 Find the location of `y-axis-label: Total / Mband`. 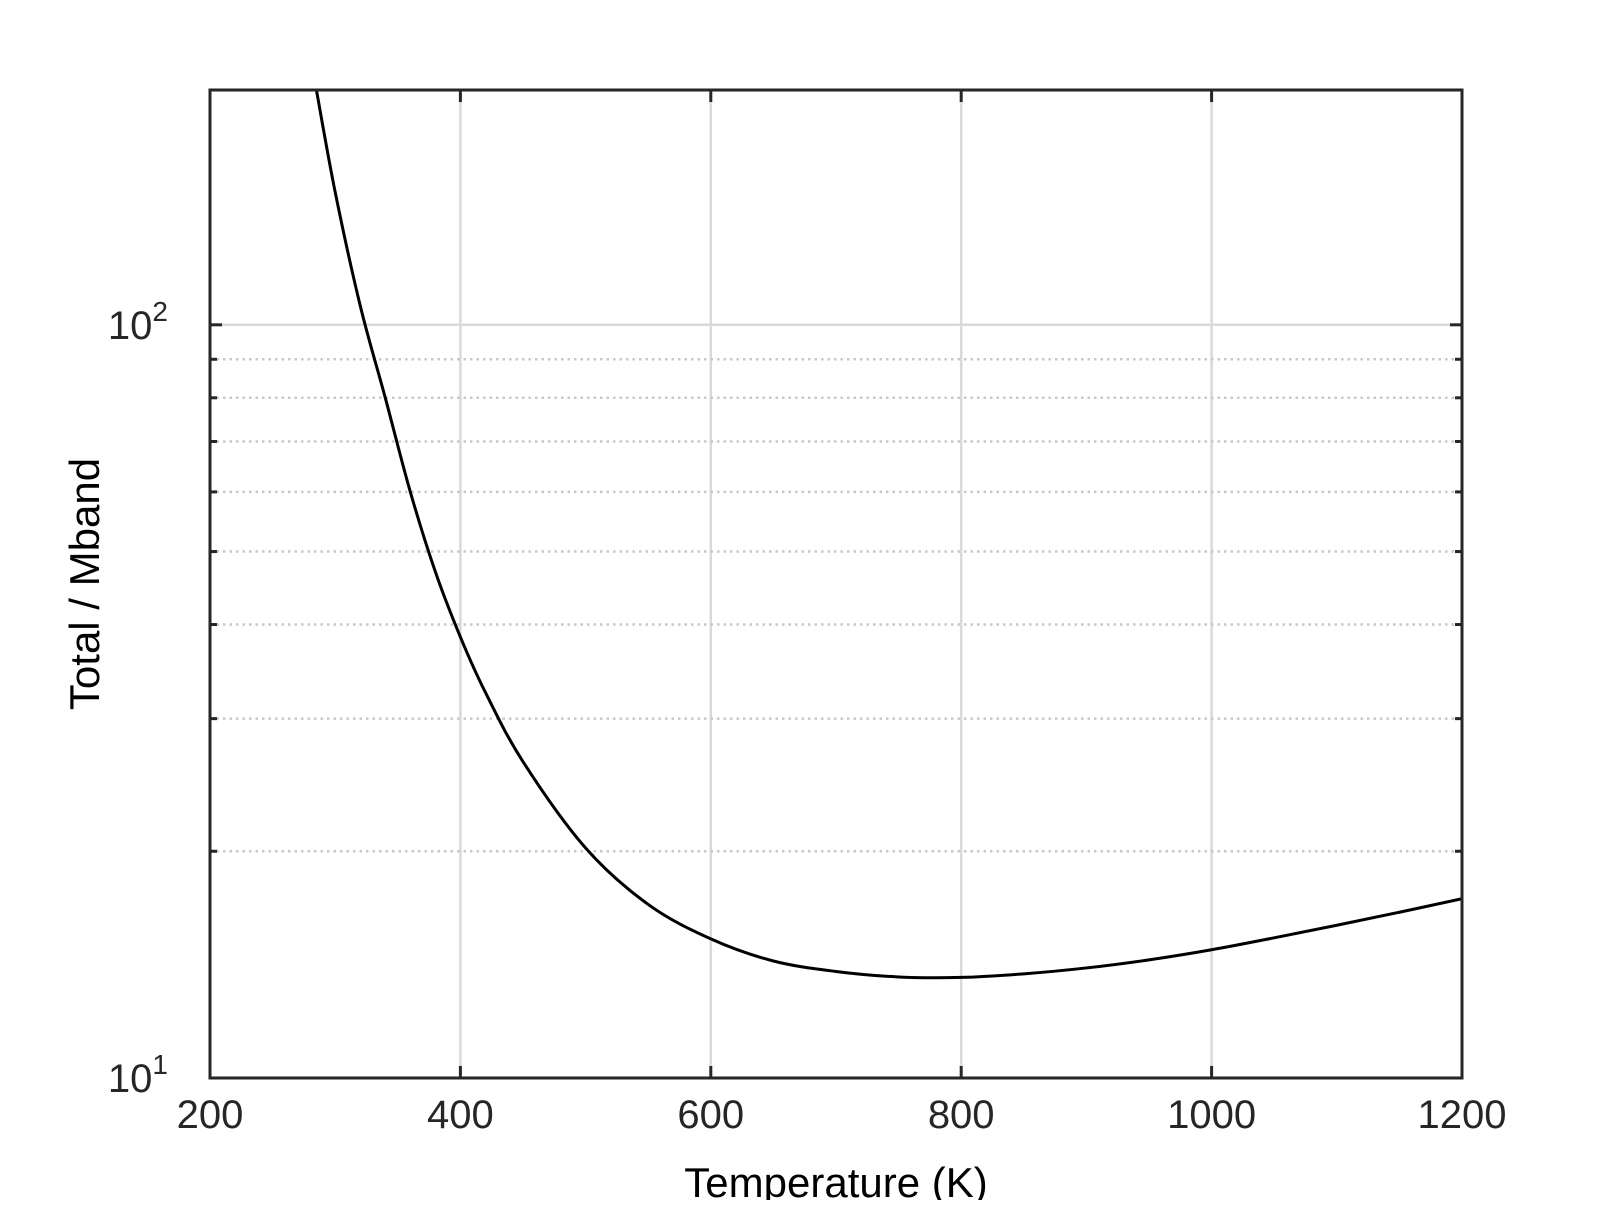

y-axis-label: Total / Mband is located at coordinates (84, 584).